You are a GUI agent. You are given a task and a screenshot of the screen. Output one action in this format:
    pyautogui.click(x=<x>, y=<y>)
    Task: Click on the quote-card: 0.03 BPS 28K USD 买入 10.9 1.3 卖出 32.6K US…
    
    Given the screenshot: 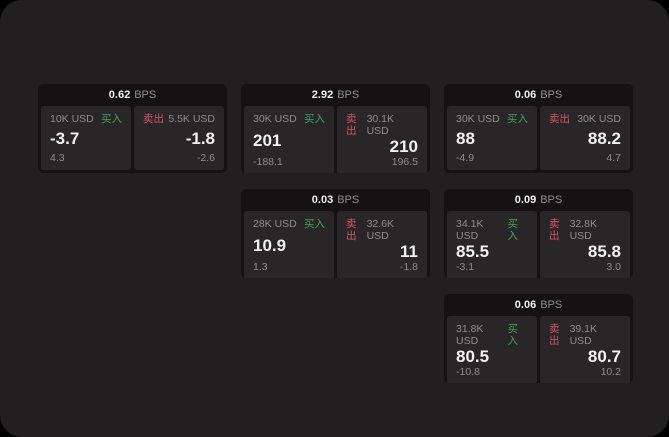 What is the action you would take?
    pyautogui.click(x=335, y=233)
    